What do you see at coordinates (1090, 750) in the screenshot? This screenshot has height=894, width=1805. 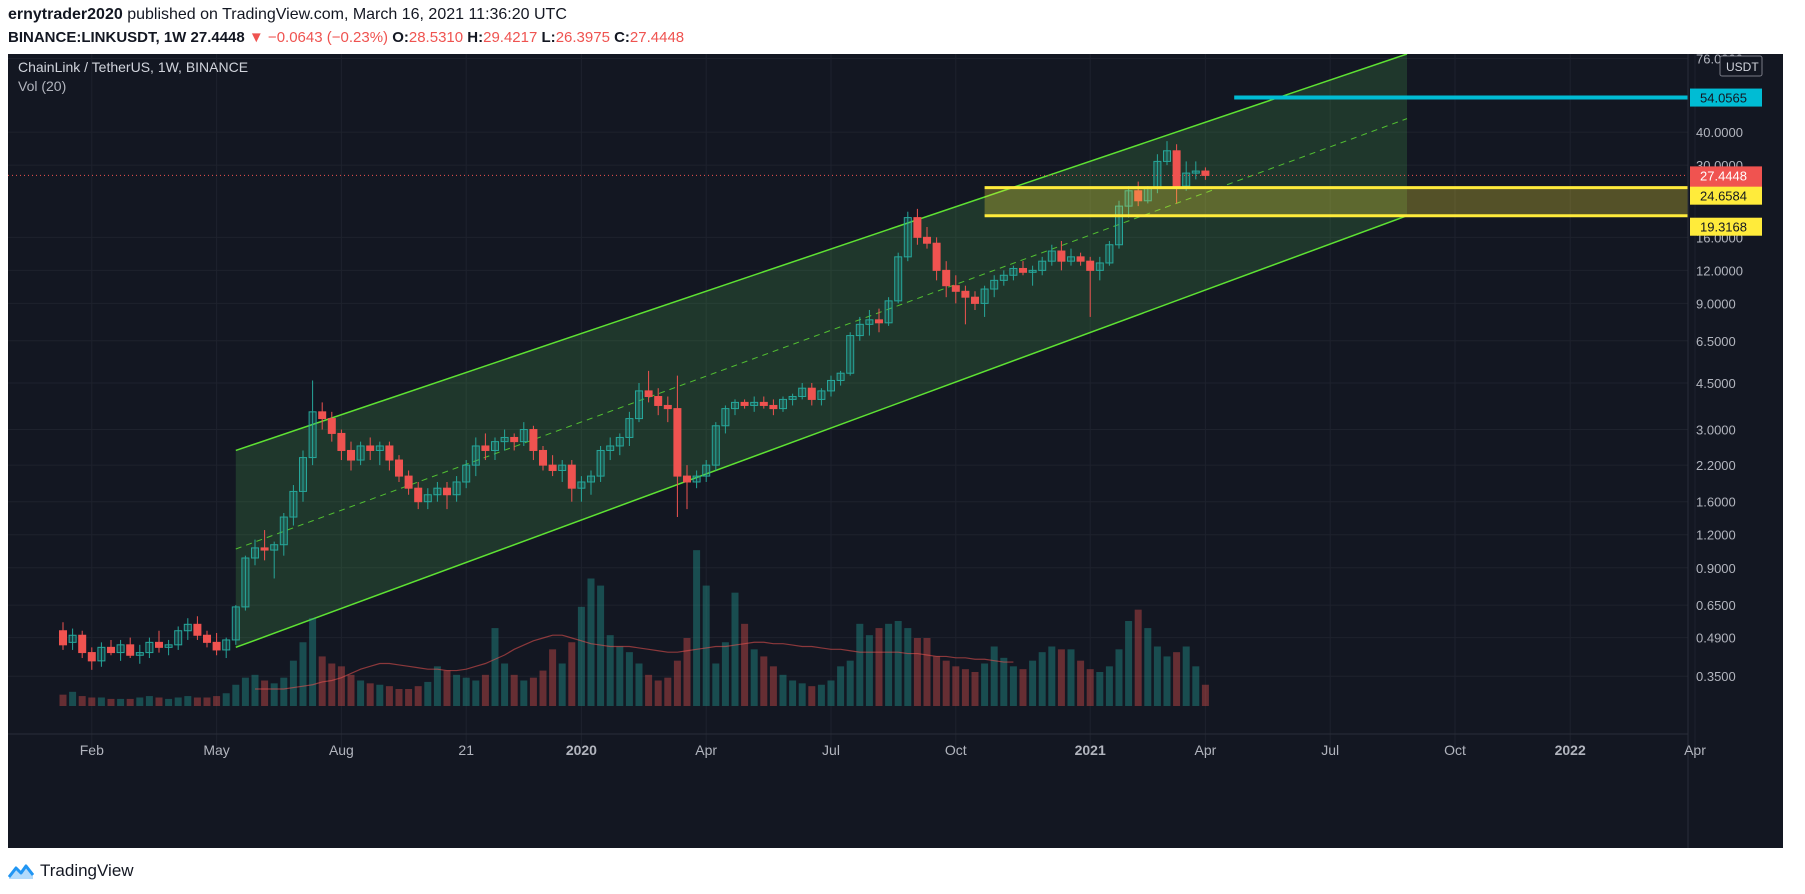 I see `x-tick-label: 2021` at bounding box center [1090, 750].